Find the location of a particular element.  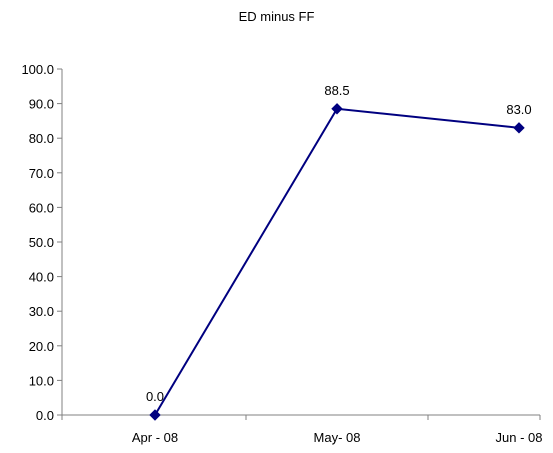

y-tick-label: 40.0 is located at coordinates (41, 277).